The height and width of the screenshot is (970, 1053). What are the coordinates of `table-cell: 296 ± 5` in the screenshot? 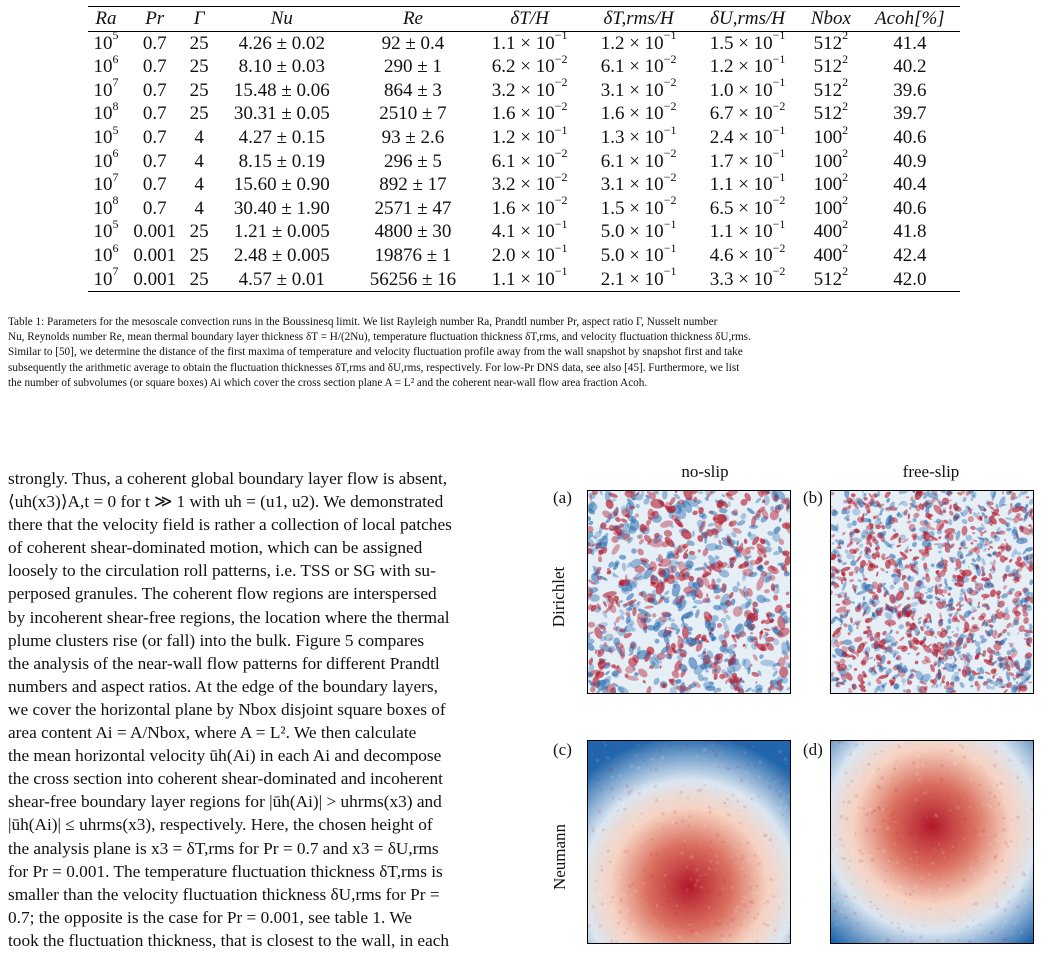 It's located at (413, 161).